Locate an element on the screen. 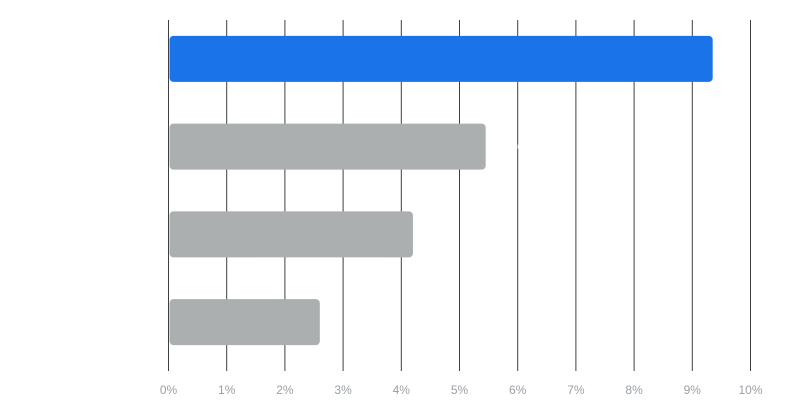  x-tick-label: 10% is located at coordinates (750, 390).